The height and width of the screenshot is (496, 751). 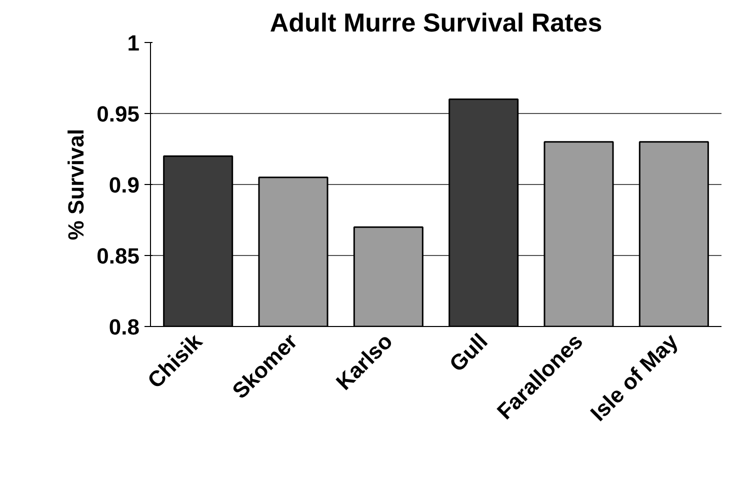 I want to click on y-tick-label: 0.9, so click(x=124, y=185).